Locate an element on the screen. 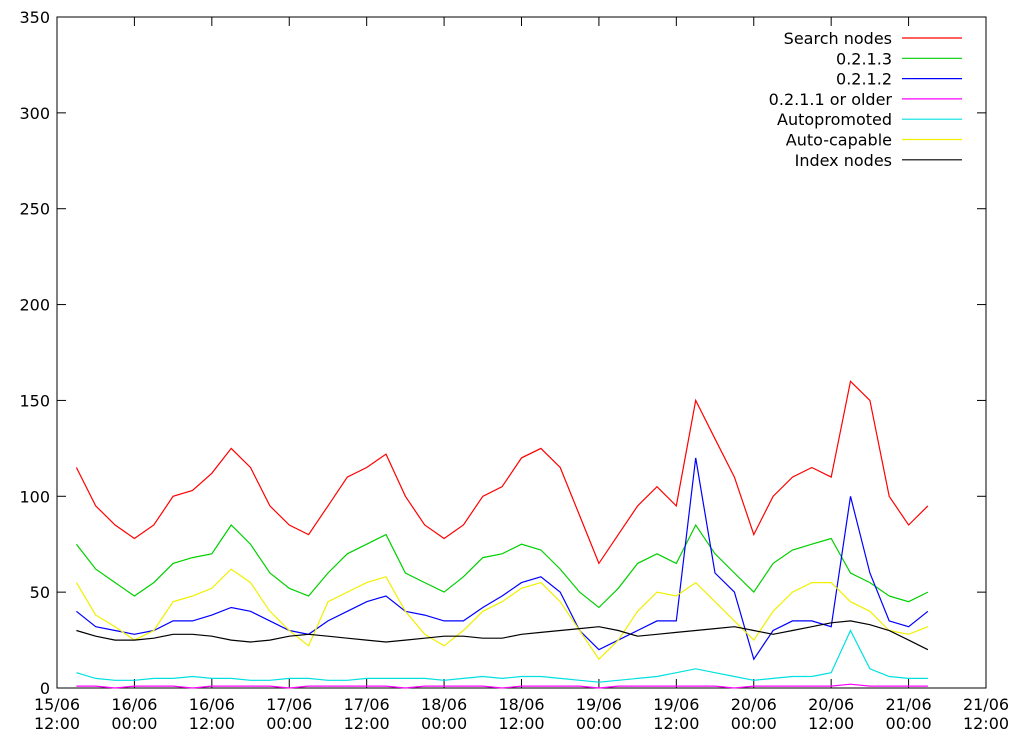 This screenshot has width=1022, height=751. legend-label: Index nodes is located at coordinates (843, 160).